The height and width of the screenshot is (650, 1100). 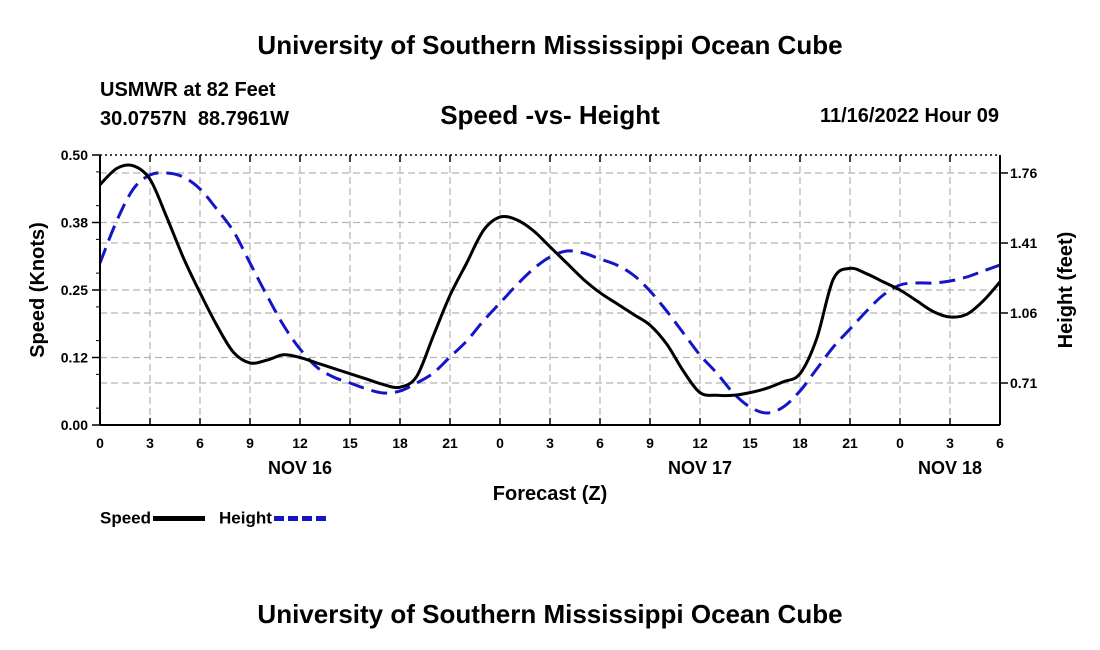 What do you see at coordinates (550, 115) in the screenshot?
I see `chart-title: Speed -vs- Height` at bounding box center [550, 115].